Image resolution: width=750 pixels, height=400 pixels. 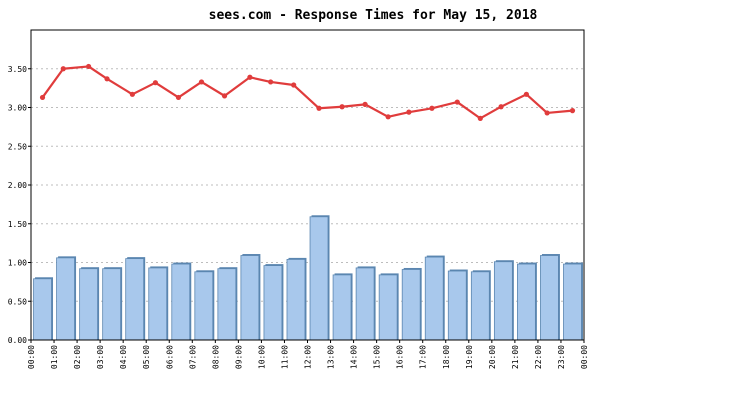 I want to click on x-tick-label: 09:00, so click(x=238, y=357).